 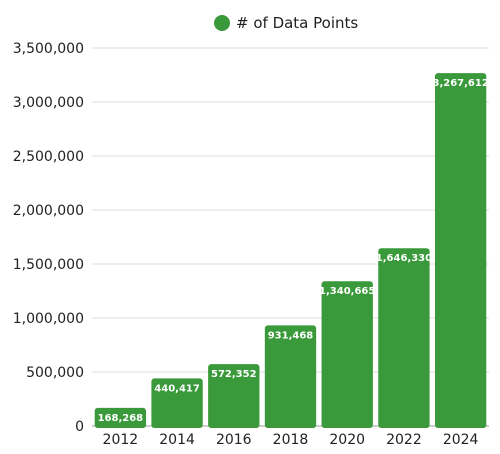 What do you see at coordinates (177, 388) in the screenshot?
I see `bar-data-label: 440,417` at bounding box center [177, 388].